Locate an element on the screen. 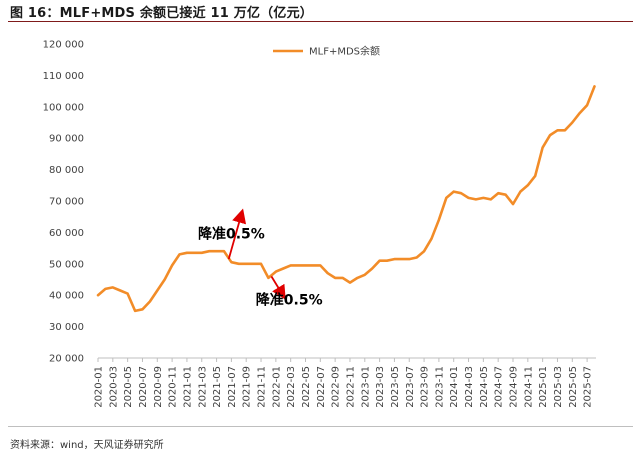 The height and width of the screenshot is (460, 641). x-tick-label: 2023-09 is located at coordinates (425, 387).